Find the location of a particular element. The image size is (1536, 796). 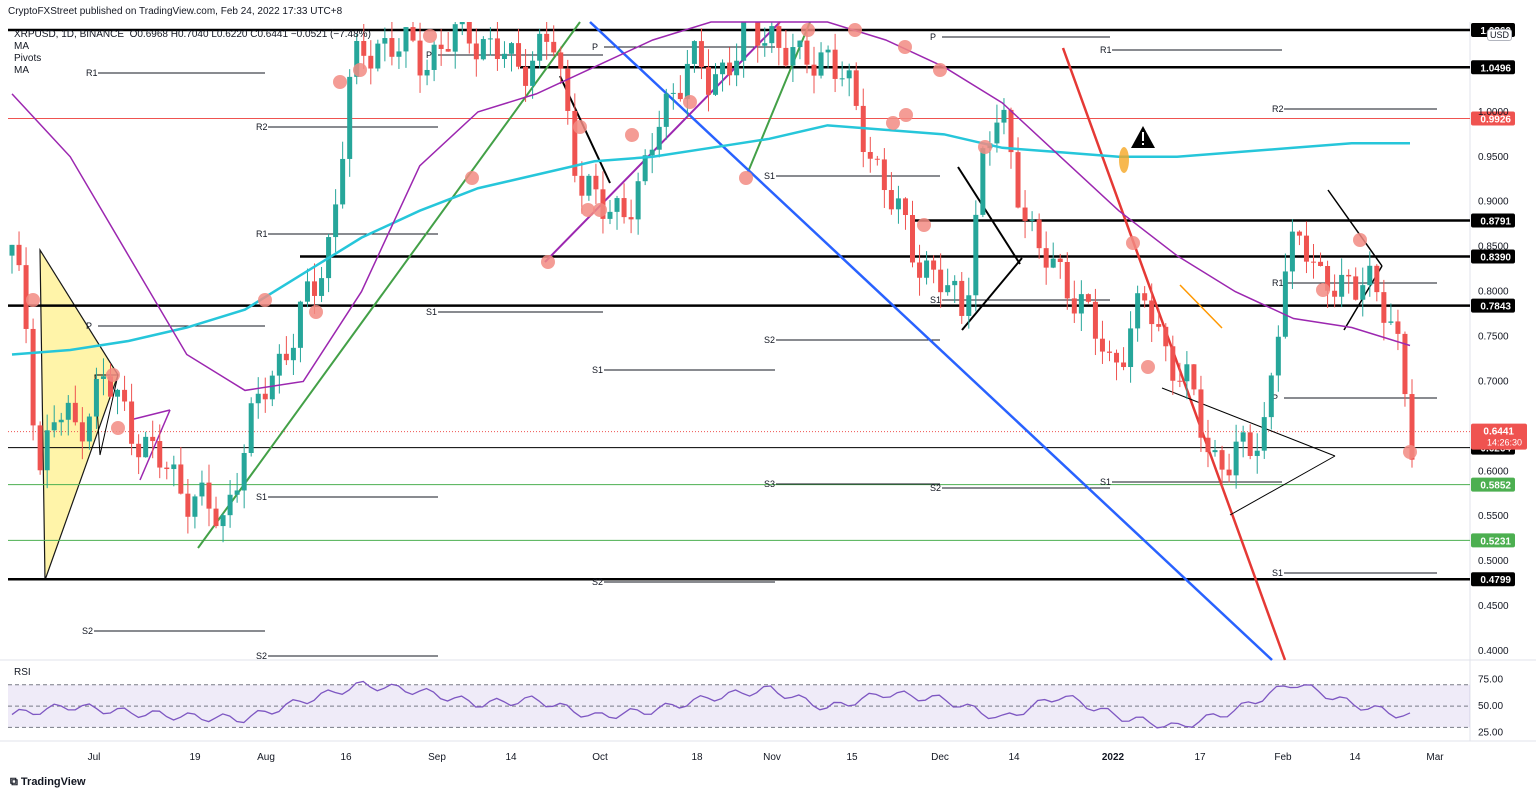

y-tick-label: 0.5500 is located at coordinates (1493, 516).